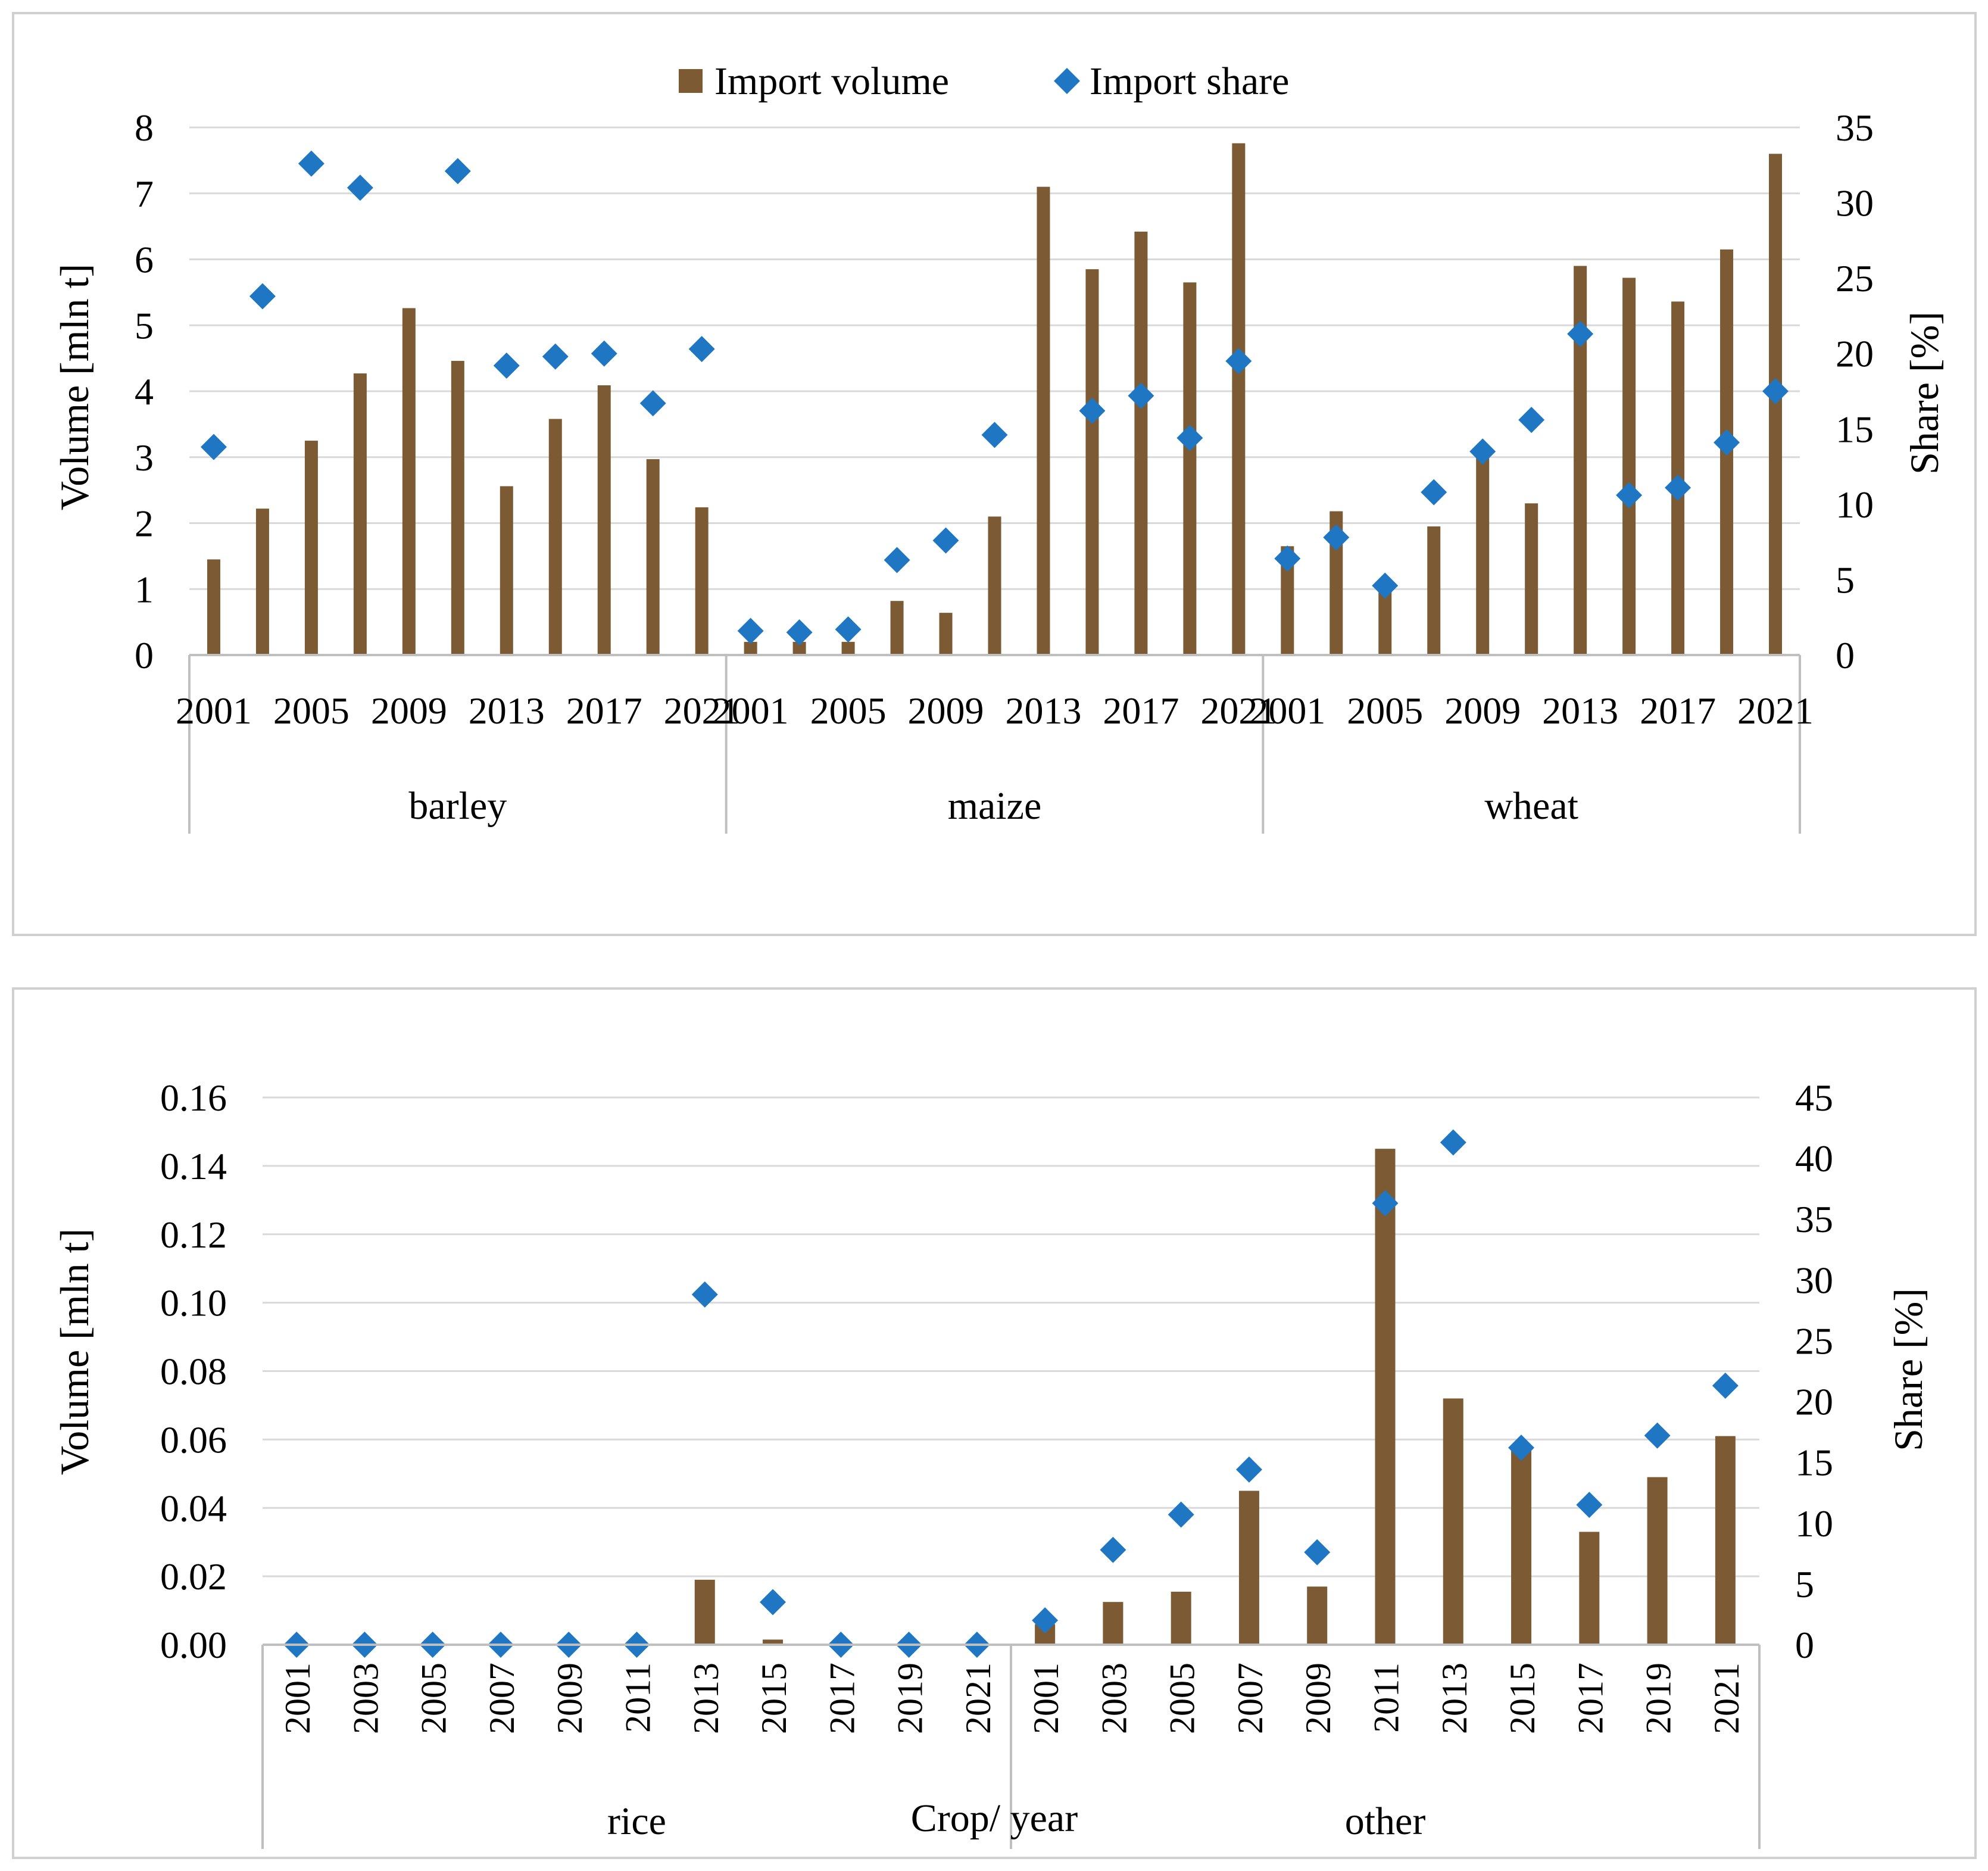 Image resolution: width=1988 pixels, height=1871 pixels. What do you see at coordinates (1925, 393) in the screenshot?
I see `top-right-axis-title: Share [%]` at bounding box center [1925, 393].